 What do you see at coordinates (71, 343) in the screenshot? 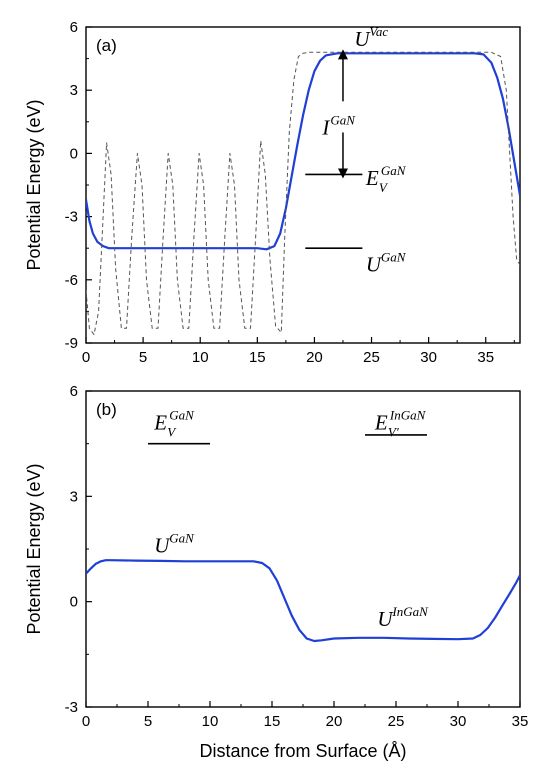
I see `panel-a-y-tick-label: -9` at bounding box center [71, 343].